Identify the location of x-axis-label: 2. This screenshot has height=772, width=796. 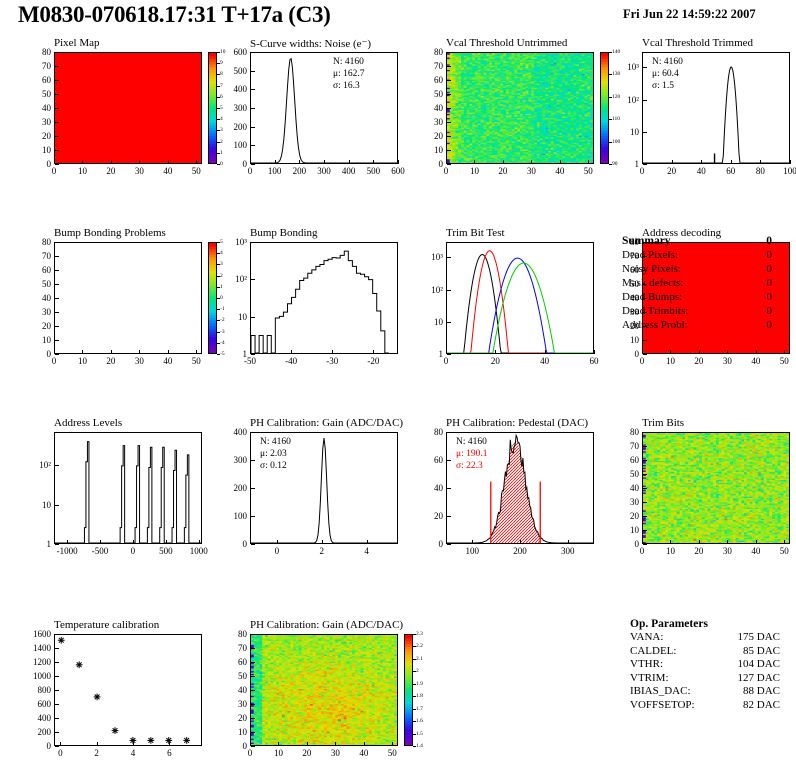
(322, 551).